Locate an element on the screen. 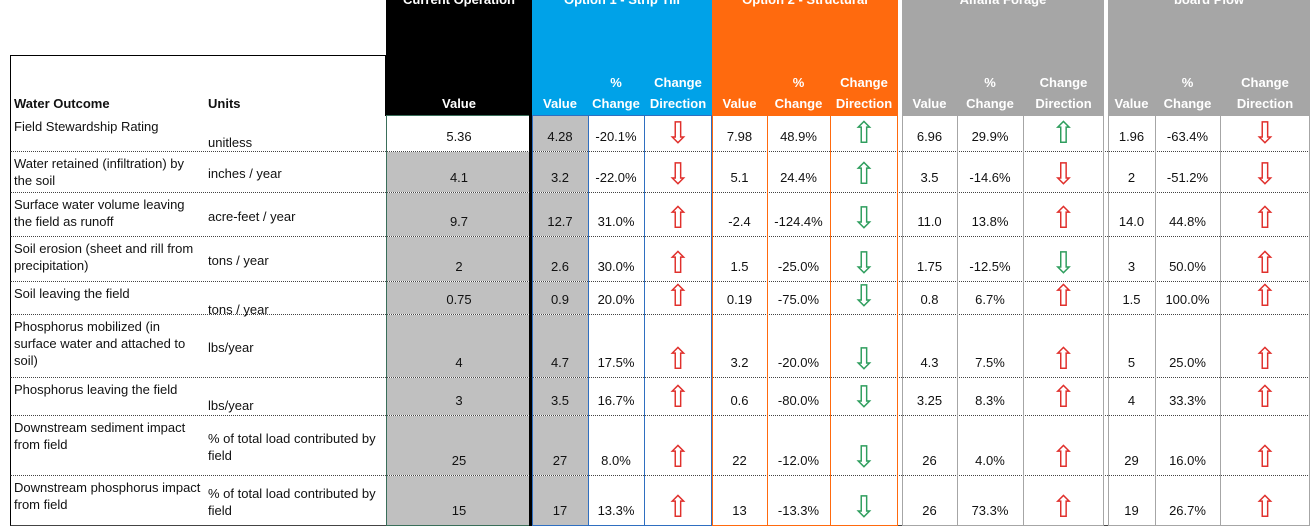  option-value: 3.2 is located at coordinates (560, 172).